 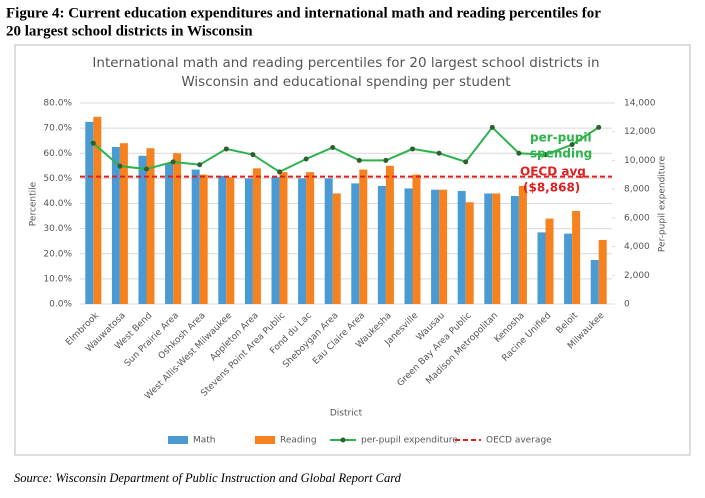 I want to click on y2-tick-label: 4,000, so click(x=637, y=247).